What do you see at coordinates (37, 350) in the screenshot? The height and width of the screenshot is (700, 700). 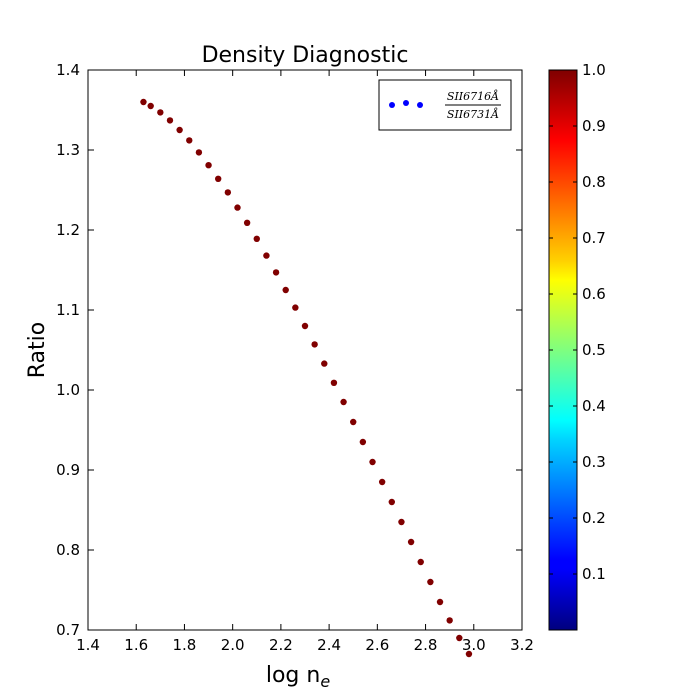 I see `y-axis-title: Ratio` at bounding box center [37, 350].